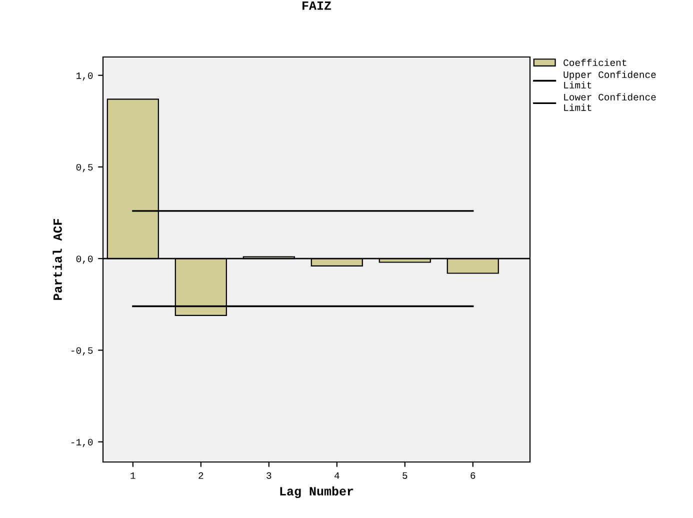 The width and height of the screenshot is (693, 518). Describe the element at coordinates (133, 475) in the screenshot. I see `x-tick-label: 1` at that location.